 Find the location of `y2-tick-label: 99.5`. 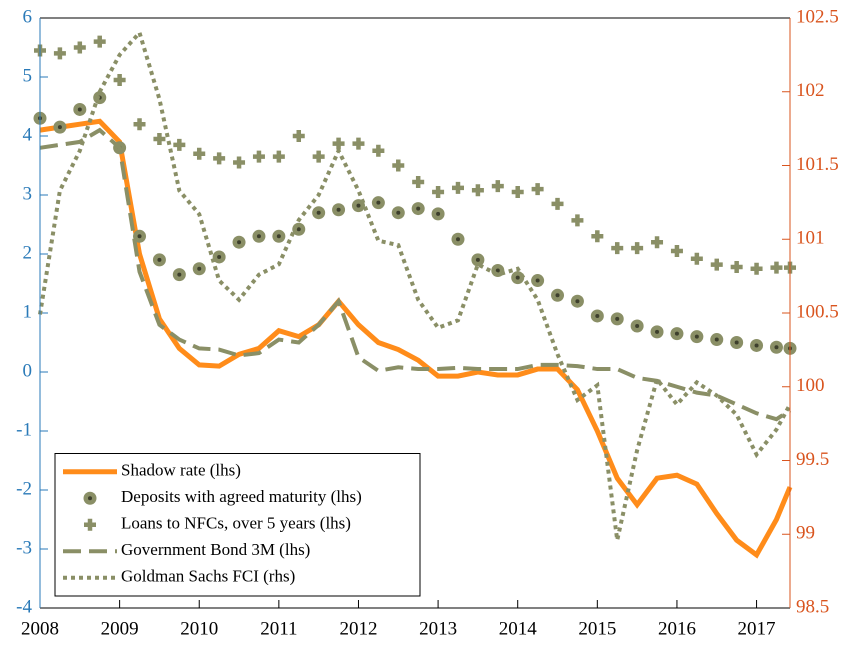

y2-tick-label: 99.5 is located at coordinates (812, 459).